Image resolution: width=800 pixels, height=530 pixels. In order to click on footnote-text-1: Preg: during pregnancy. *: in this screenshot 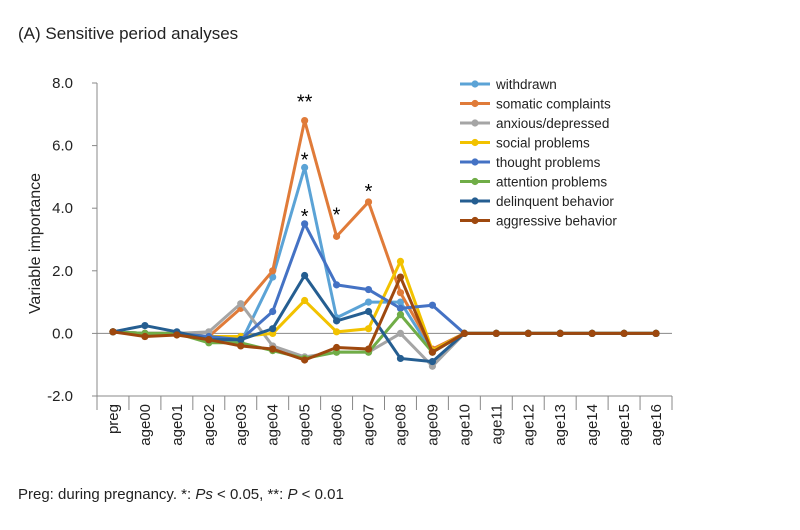, I will do `click(107, 494)`.